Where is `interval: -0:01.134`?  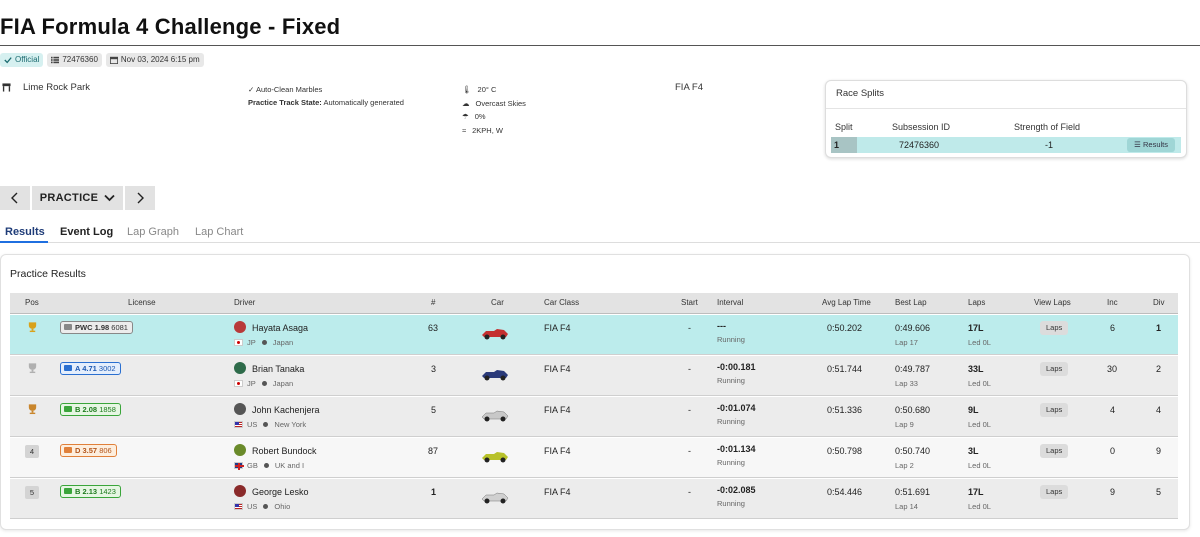
interval: -0:01.134 is located at coordinates (736, 449).